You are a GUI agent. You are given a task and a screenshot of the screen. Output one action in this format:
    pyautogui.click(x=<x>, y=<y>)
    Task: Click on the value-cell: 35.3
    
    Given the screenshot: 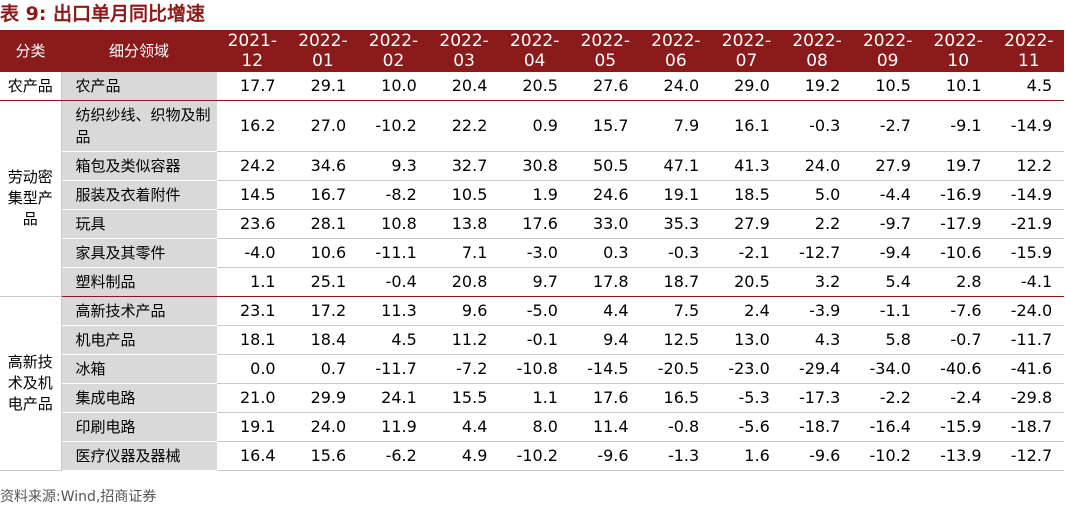 What is the action you would take?
    pyautogui.click(x=676, y=224)
    